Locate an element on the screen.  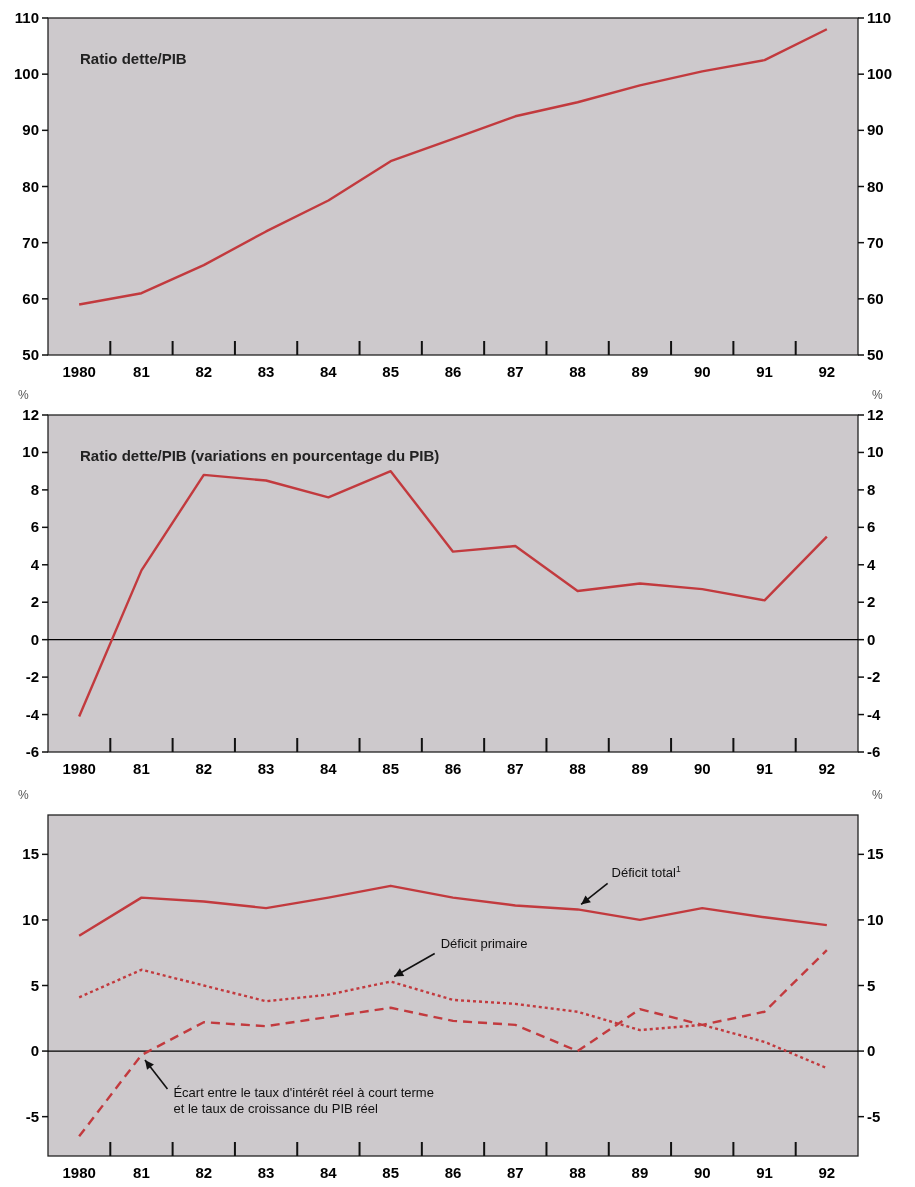
y2-tick-label: 8 is located at coordinates (871, 489).